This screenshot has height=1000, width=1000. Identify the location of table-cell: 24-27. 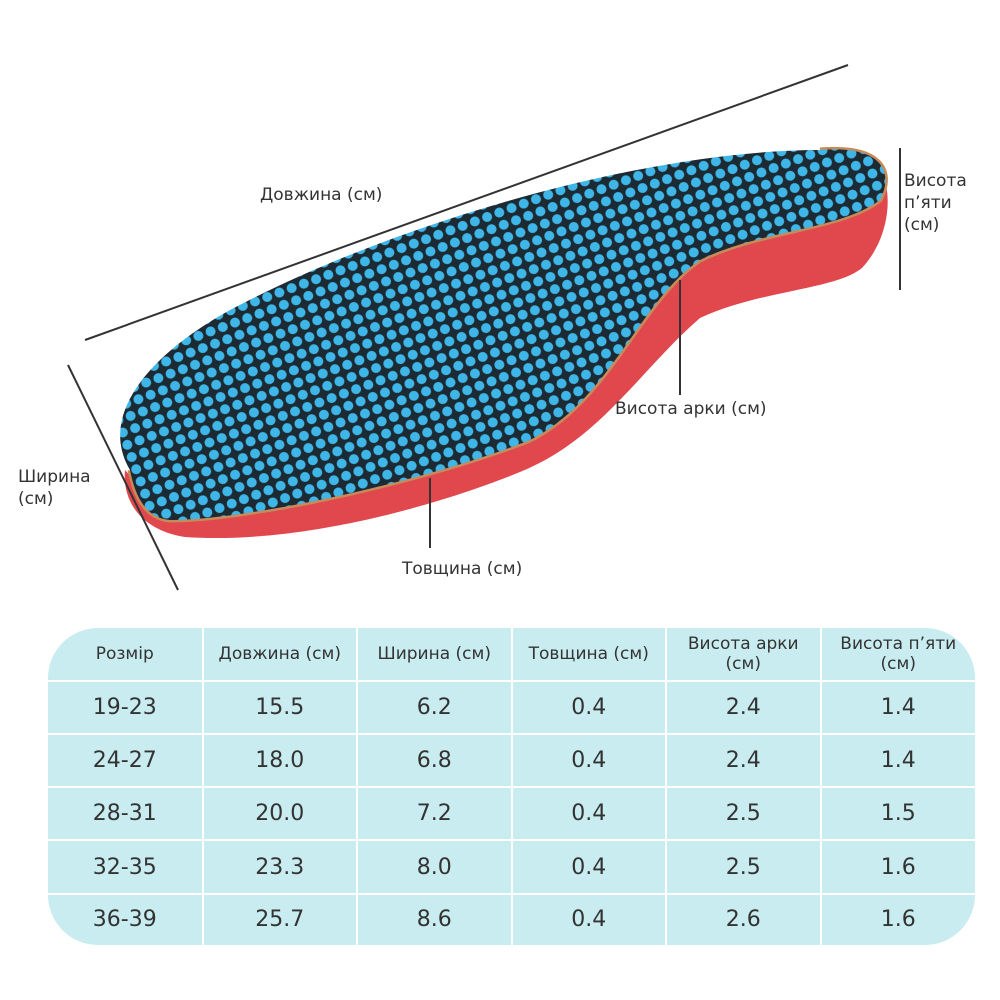
(126, 761).